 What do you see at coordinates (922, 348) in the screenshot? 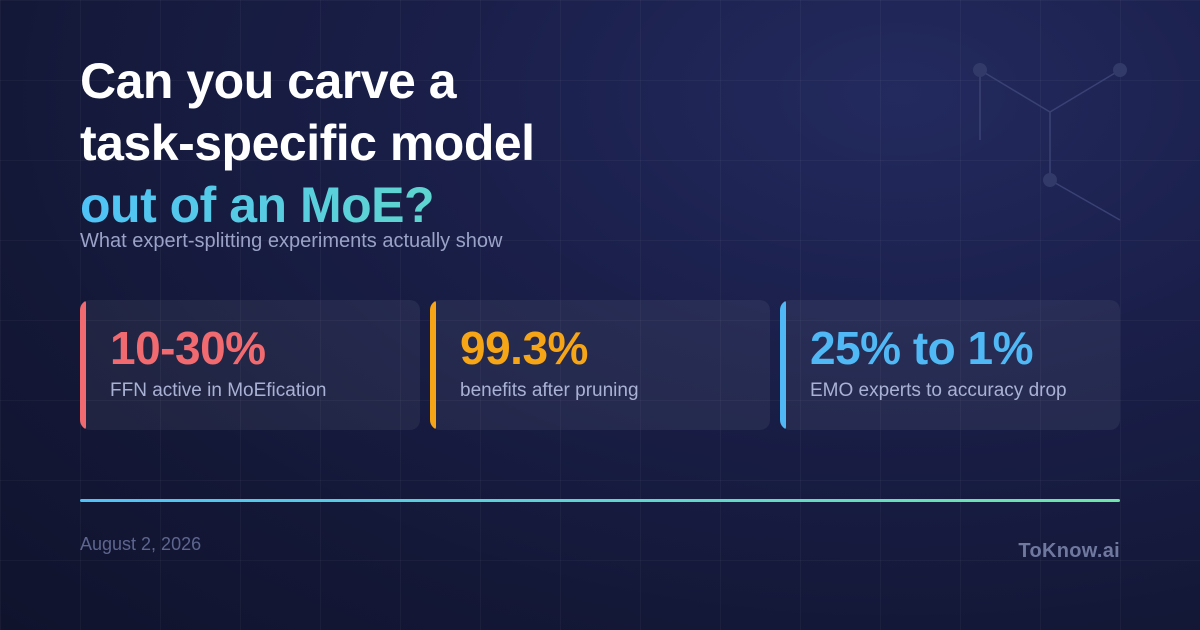
I see `stat-value: 25% to 1%` at bounding box center [922, 348].